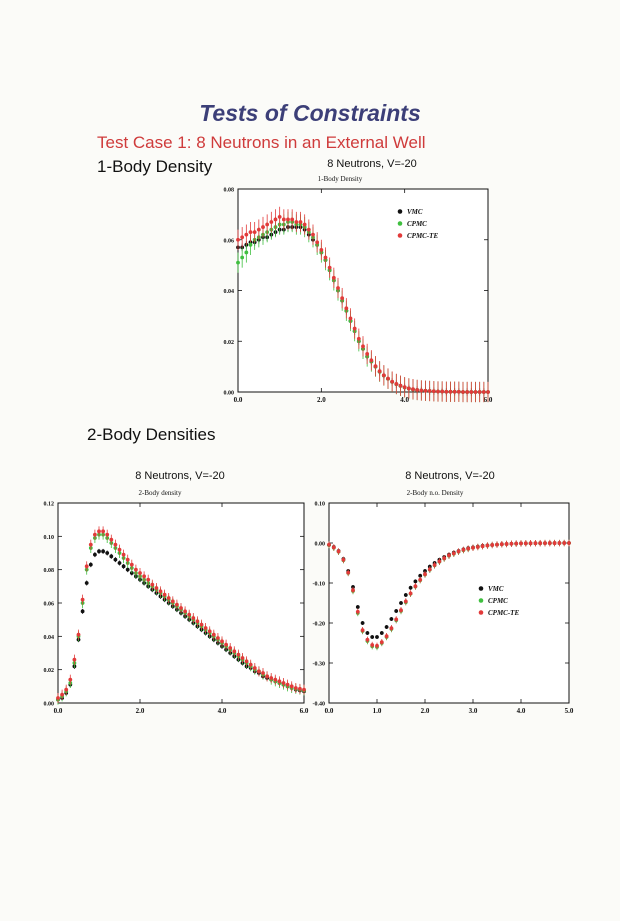  I want to click on x-tick-label: 5.0, so click(569, 711).